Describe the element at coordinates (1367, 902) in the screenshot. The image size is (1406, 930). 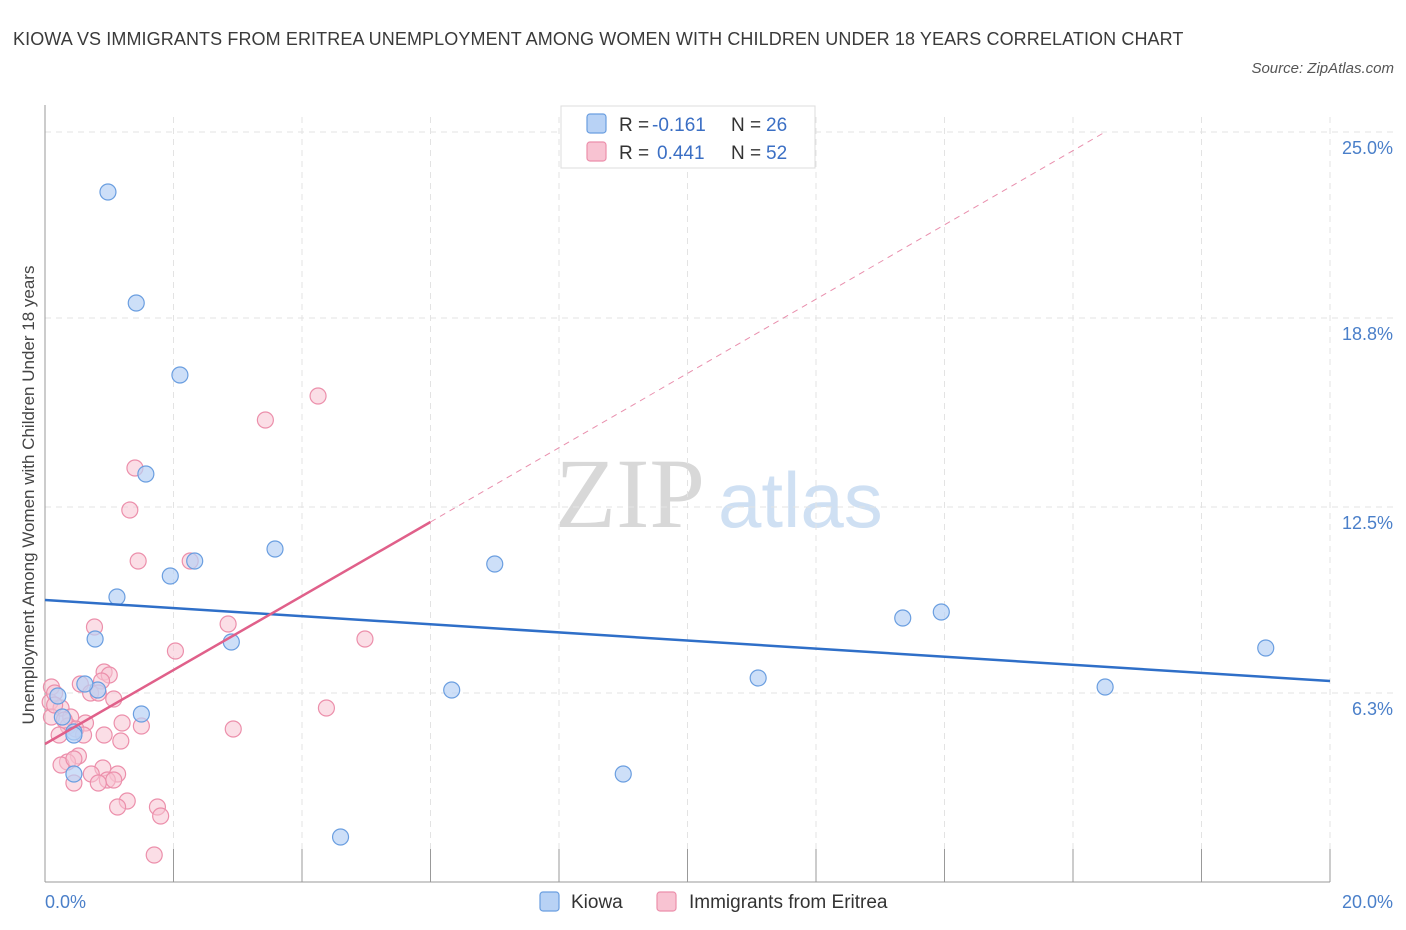
I see `x-tick-label-max: 20.0%` at that location.